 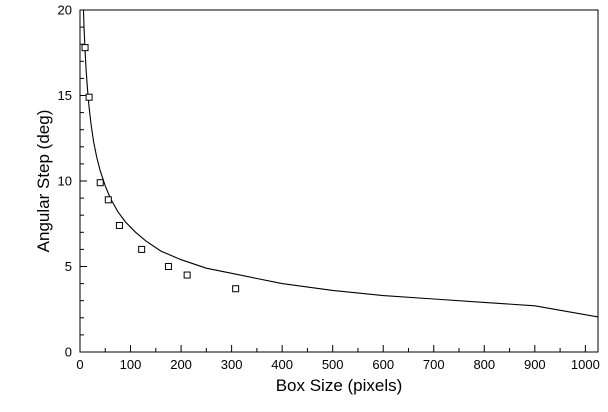 I want to click on x-tick-label: 100, so click(x=131, y=364).